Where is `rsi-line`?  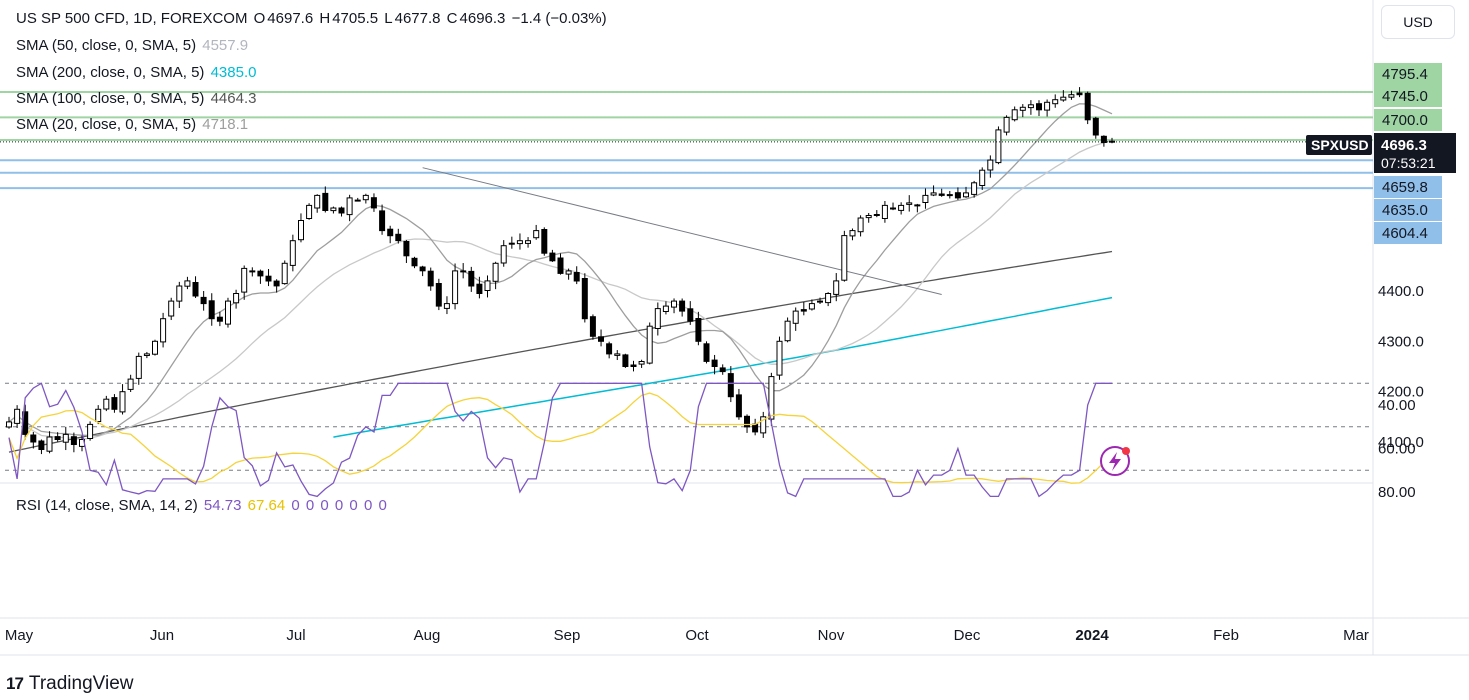
rsi-line is located at coordinates (560, 440).